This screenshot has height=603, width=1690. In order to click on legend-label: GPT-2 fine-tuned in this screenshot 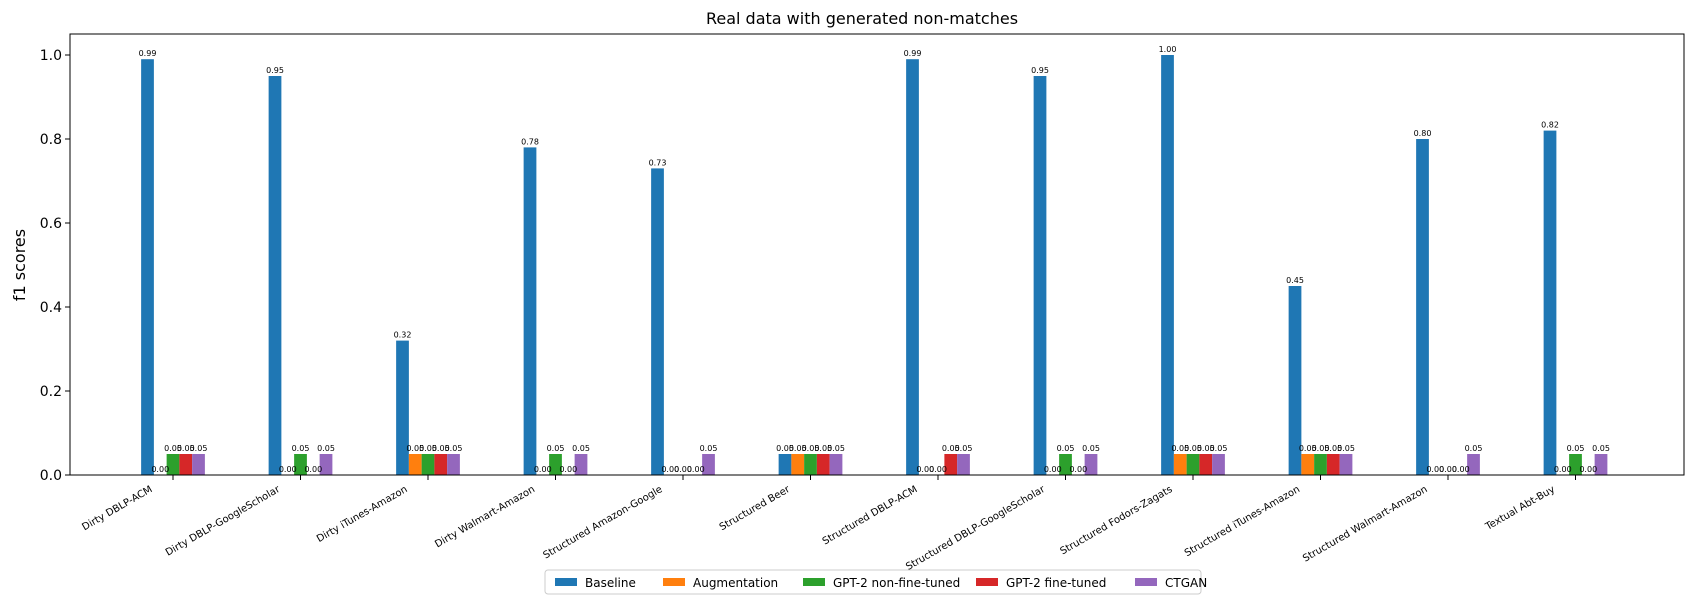, I will do `click(1056, 583)`.